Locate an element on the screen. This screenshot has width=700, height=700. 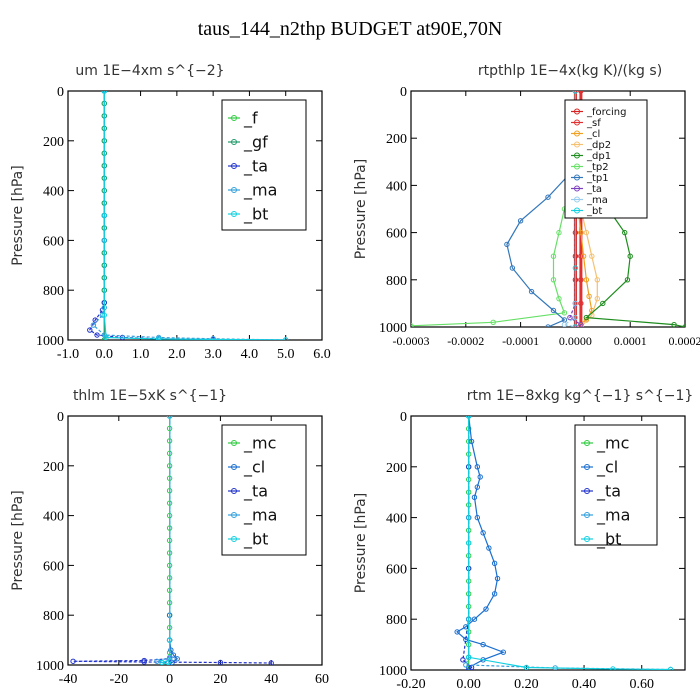
panel-title: um 1E−4xm s^{−2} is located at coordinates (149, 71).